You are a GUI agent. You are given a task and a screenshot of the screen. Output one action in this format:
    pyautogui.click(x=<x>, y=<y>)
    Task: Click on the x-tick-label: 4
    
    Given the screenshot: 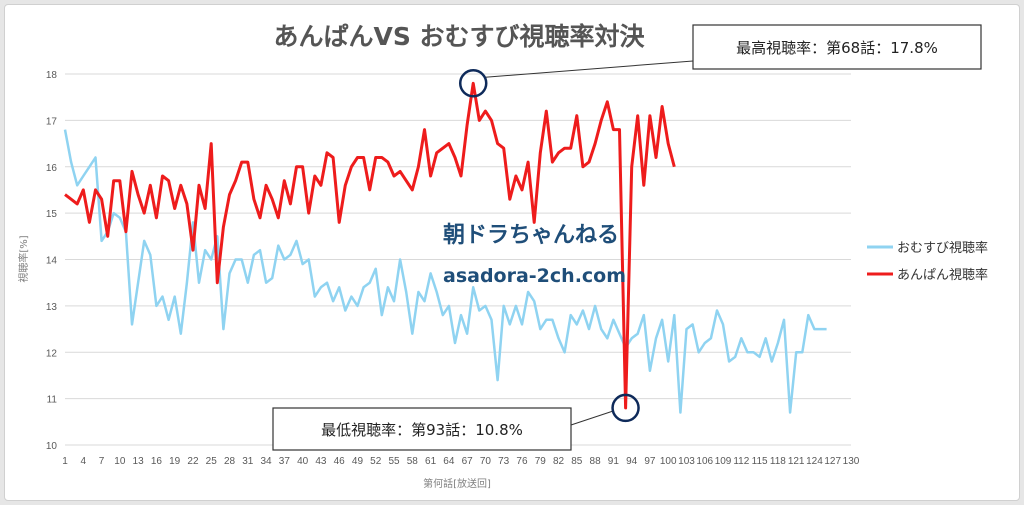 What is the action you would take?
    pyautogui.click(x=83, y=461)
    